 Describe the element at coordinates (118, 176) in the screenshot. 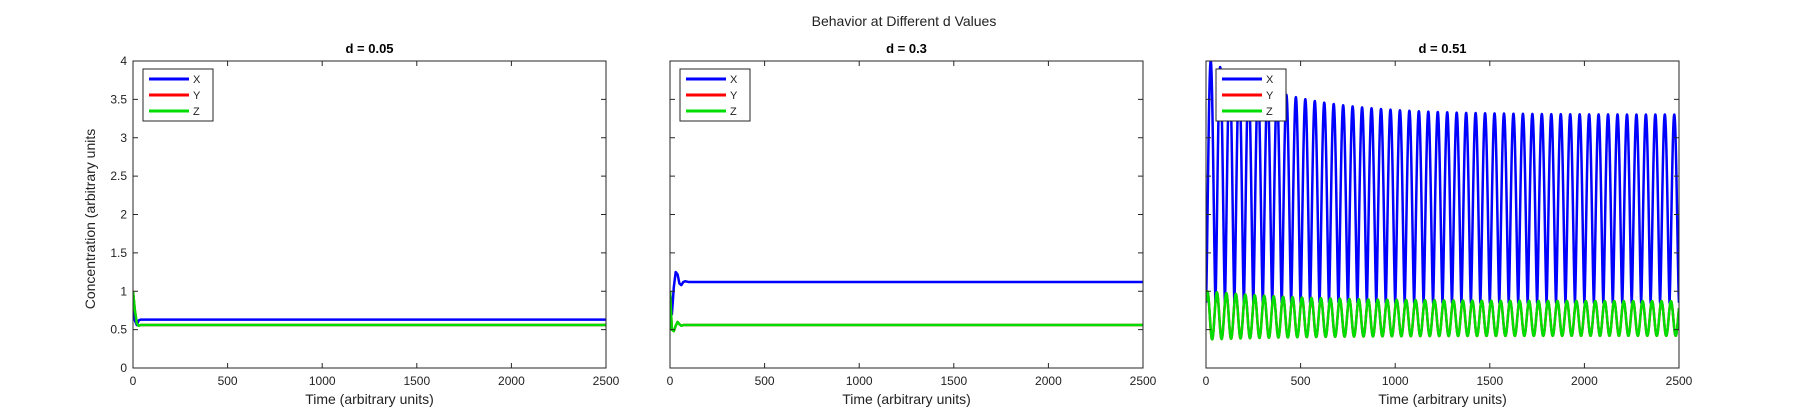

I see `y-tick-label: 2.5` at that location.